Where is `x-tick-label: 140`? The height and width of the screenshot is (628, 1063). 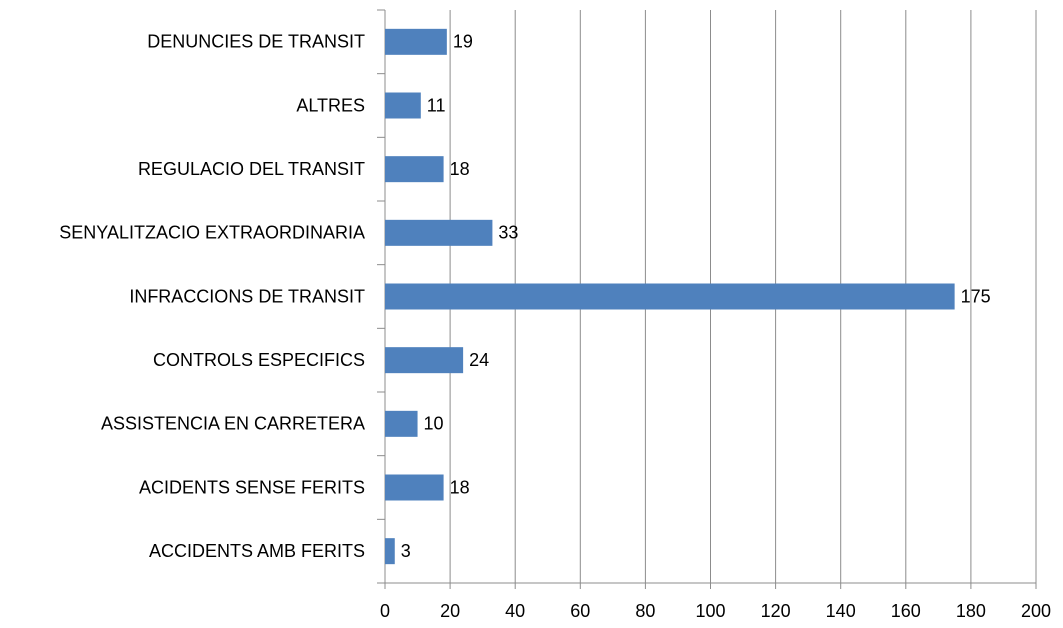 x-tick-label: 140 is located at coordinates (841, 611).